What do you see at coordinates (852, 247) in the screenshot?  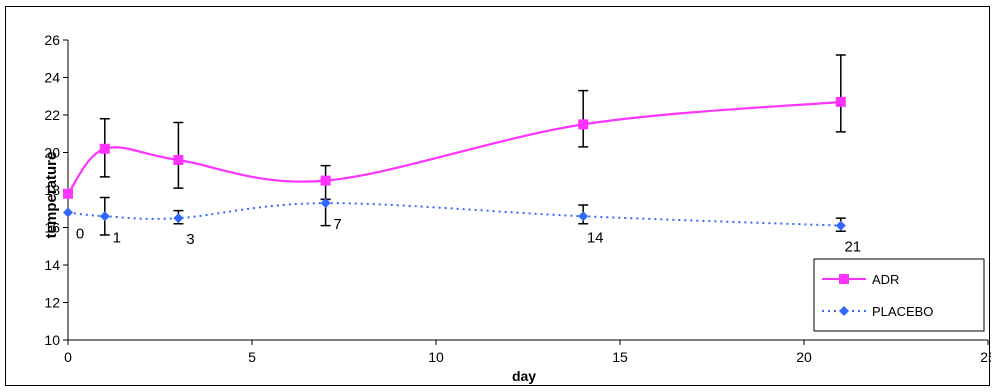 I see `point-label: 21` at bounding box center [852, 247].